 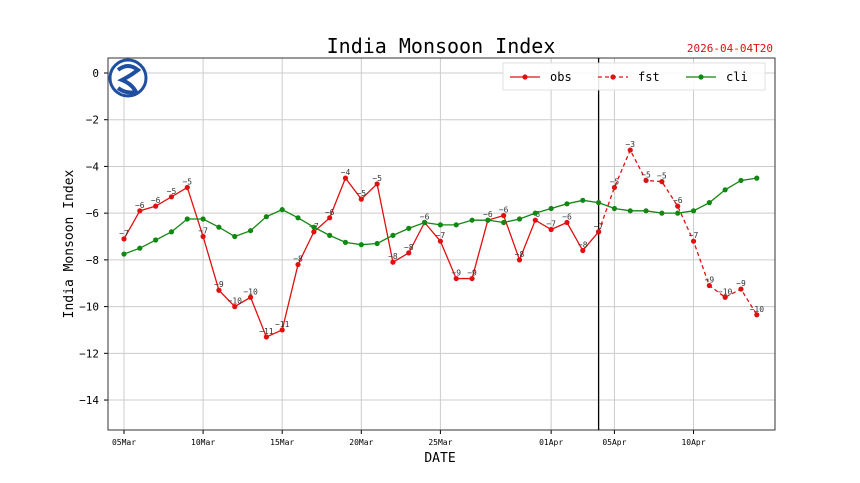 I want to click on x-tick-label: 10Mar, so click(x=203, y=442).